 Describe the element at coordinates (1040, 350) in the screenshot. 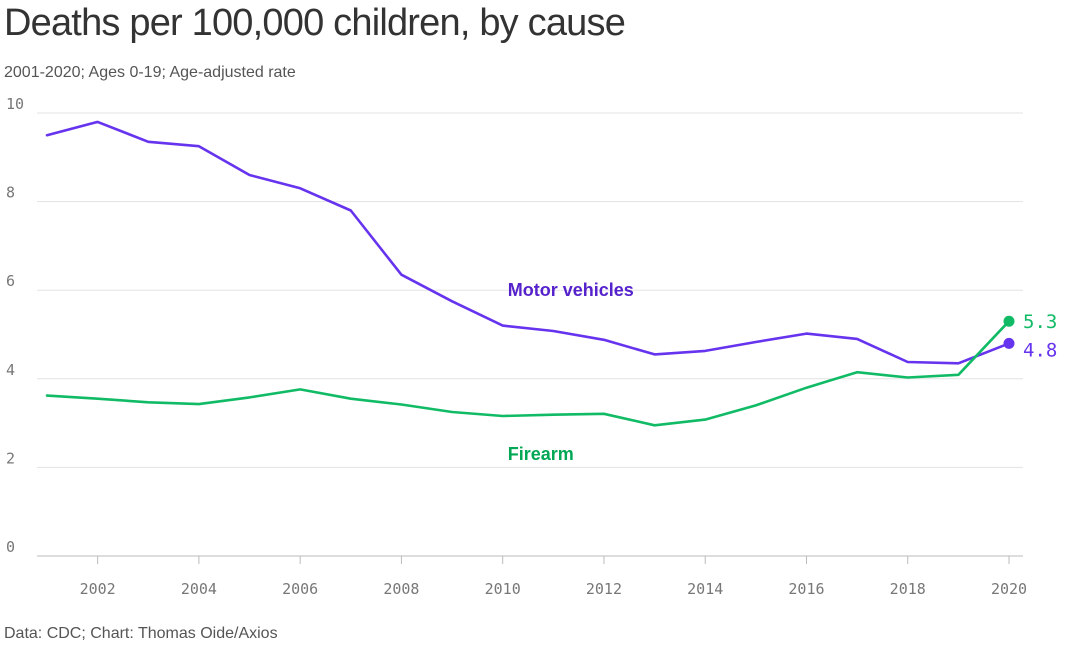

I see `motor-vehicles-end-value: 4.8` at that location.